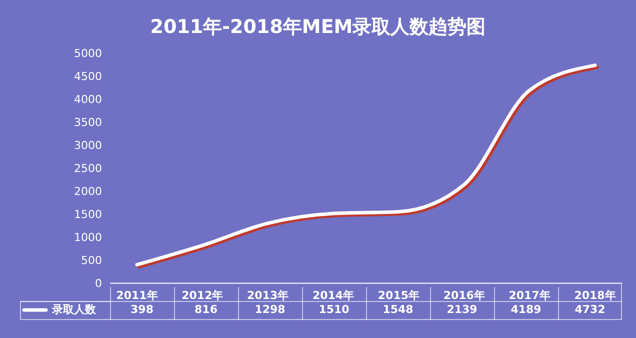 The image size is (636, 338). What do you see at coordinates (88, 122) in the screenshot?
I see `y-tick-label: 3500` at bounding box center [88, 122].